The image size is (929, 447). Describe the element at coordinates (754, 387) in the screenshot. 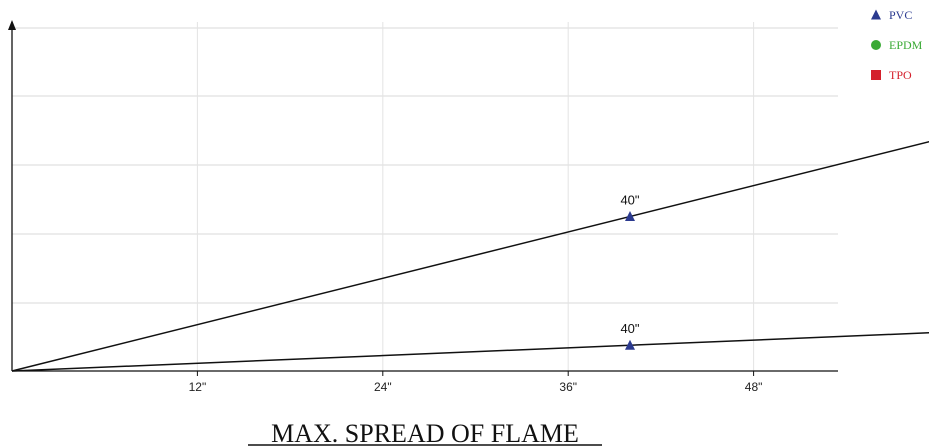

I see `x-tick-label: 48"` at that location.